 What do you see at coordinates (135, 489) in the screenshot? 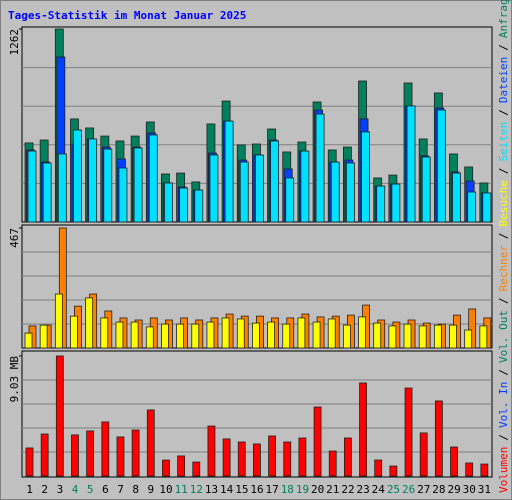
I see `x-tick-label: 8` at bounding box center [135, 489].